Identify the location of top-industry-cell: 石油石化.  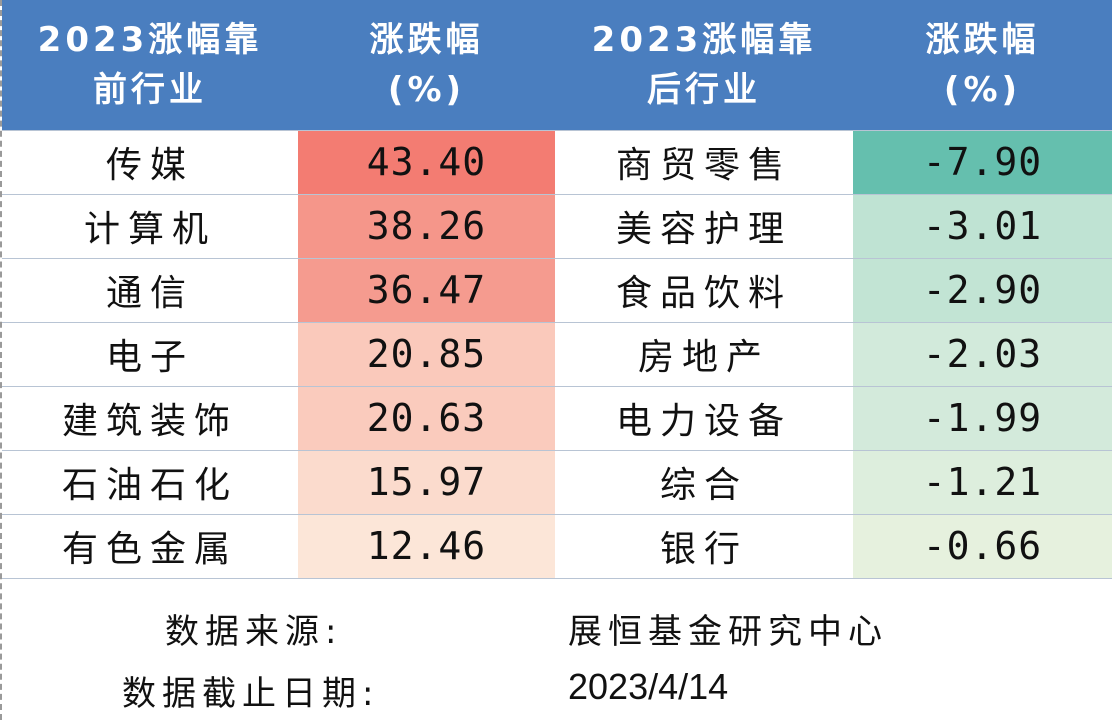
(150, 482).